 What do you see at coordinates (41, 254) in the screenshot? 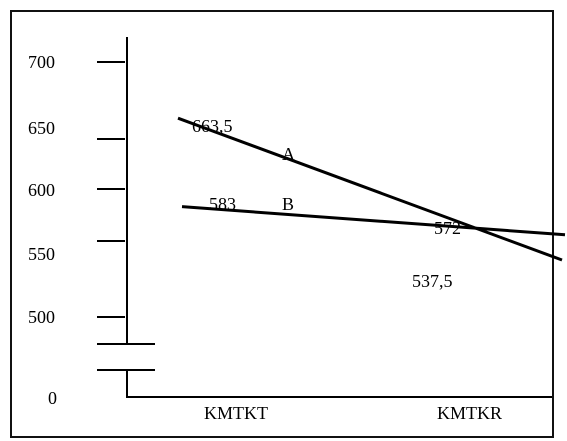
I see `y-tick-label-550: 550` at bounding box center [41, 254].